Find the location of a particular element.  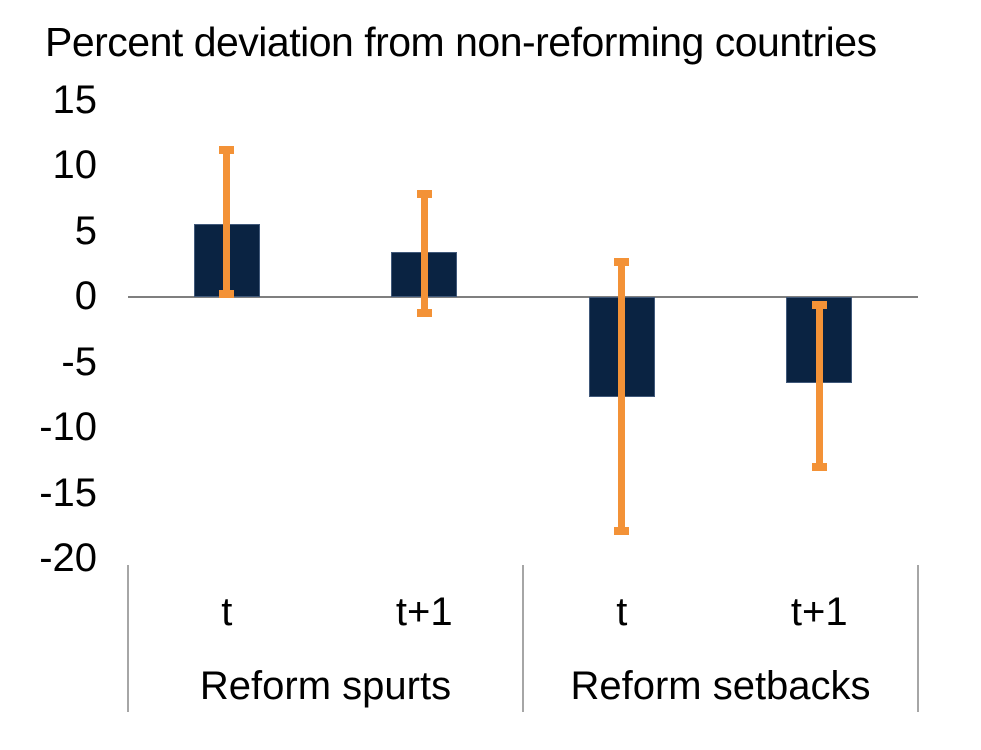

y-axis-tick-label: -15 is located at coordinates (68, 492).